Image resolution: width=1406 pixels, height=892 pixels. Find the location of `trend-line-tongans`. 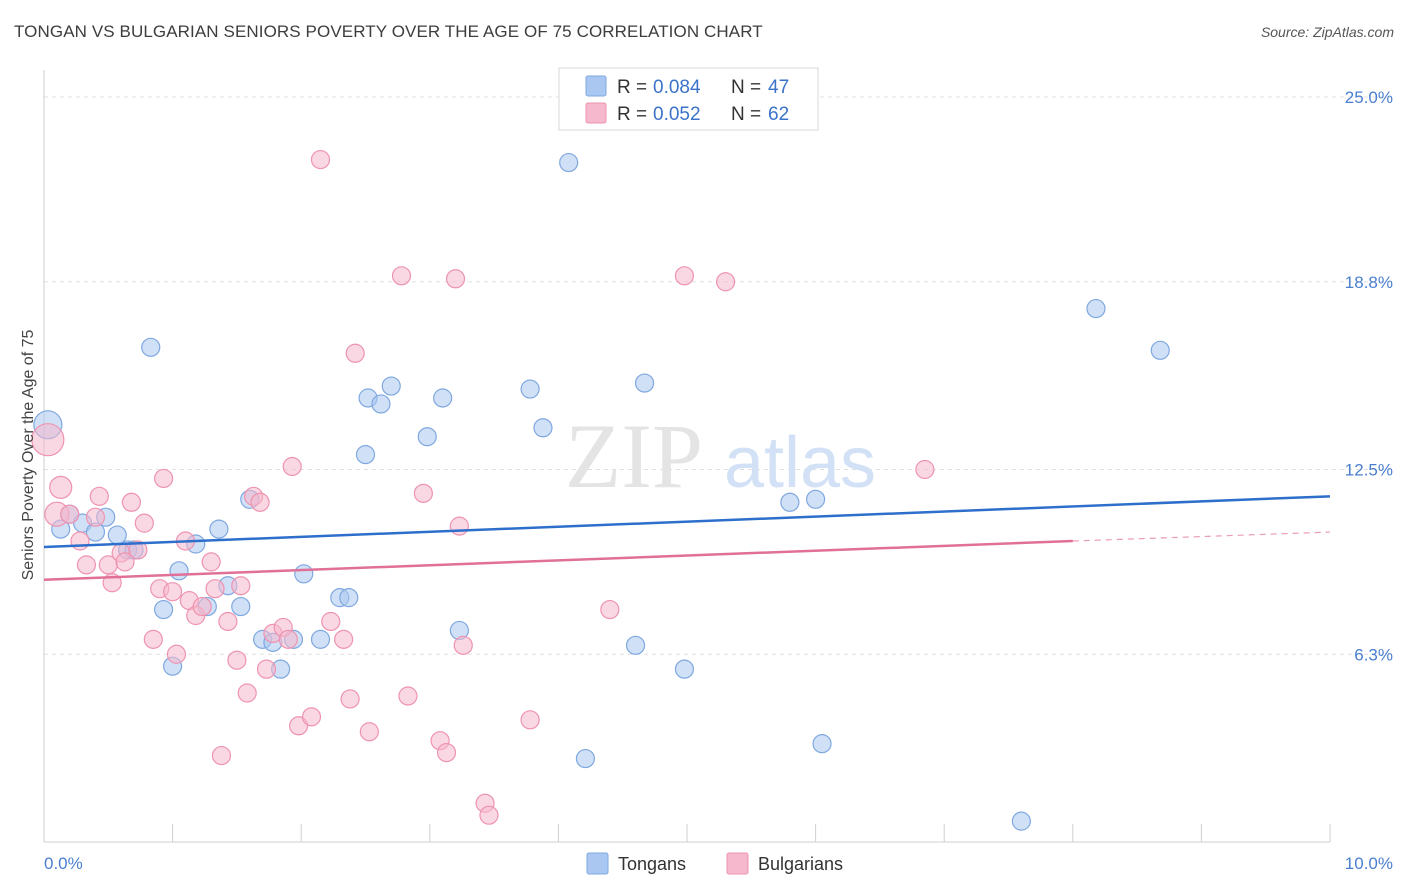

trend-line-tongans is located at coordinates (687, 522).